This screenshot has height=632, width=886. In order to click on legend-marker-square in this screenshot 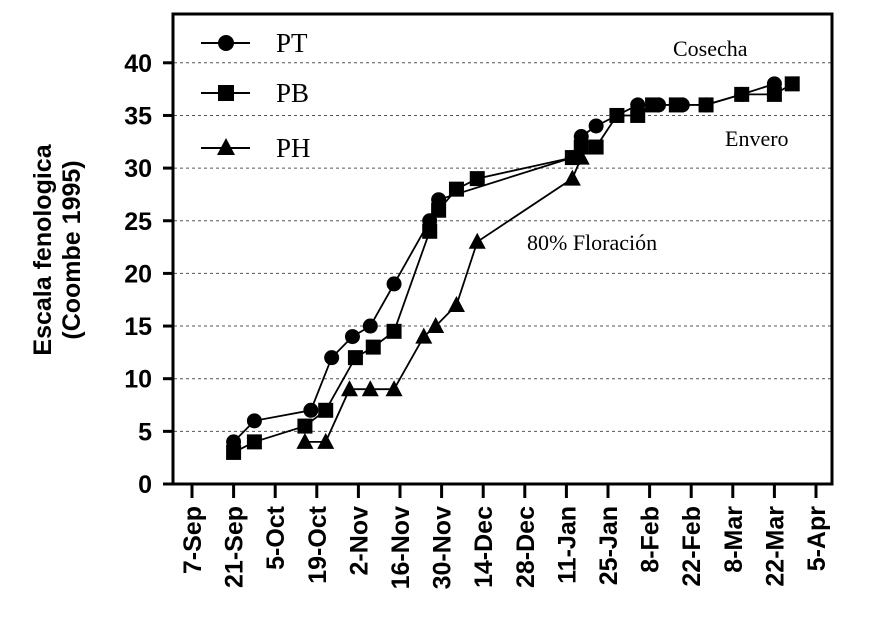, I will do `click(226, 93)`.